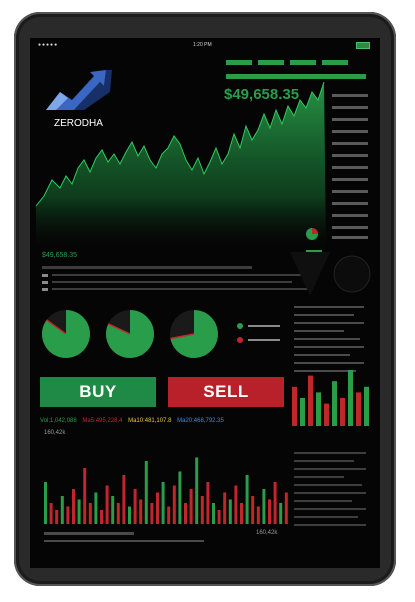 This screenshot has height=602, width=415. I want to click on volume-top-label: 160,42k, so click(55, 433).